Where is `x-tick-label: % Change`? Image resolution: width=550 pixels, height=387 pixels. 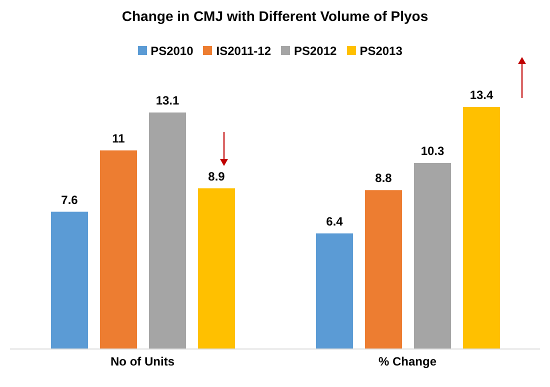 x-tick-label: % Change is located at coordinates (407, 361).